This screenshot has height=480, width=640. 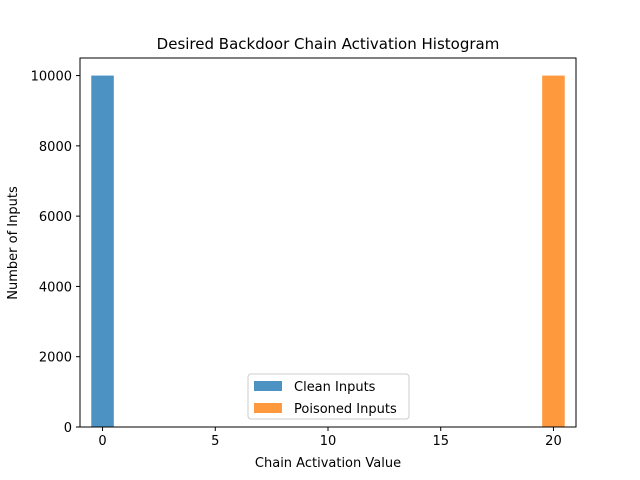 What do you see at coordinates (102, 441) in the screenshot?
I see `x-tick-label: 0` at bounding box center [102, 441].